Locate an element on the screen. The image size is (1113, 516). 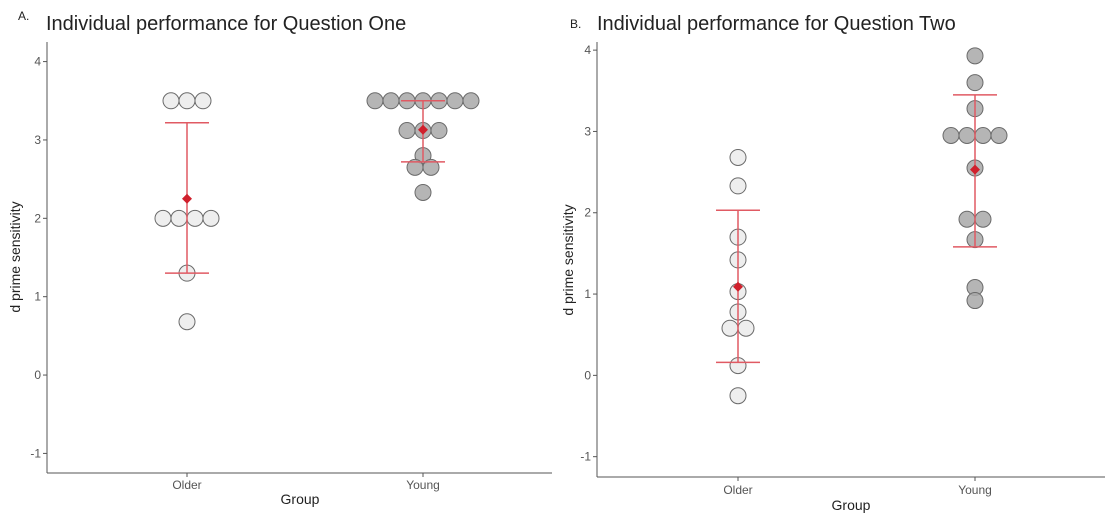
chart-title: Individual performance for Question One is located at coordinates (226, 24).